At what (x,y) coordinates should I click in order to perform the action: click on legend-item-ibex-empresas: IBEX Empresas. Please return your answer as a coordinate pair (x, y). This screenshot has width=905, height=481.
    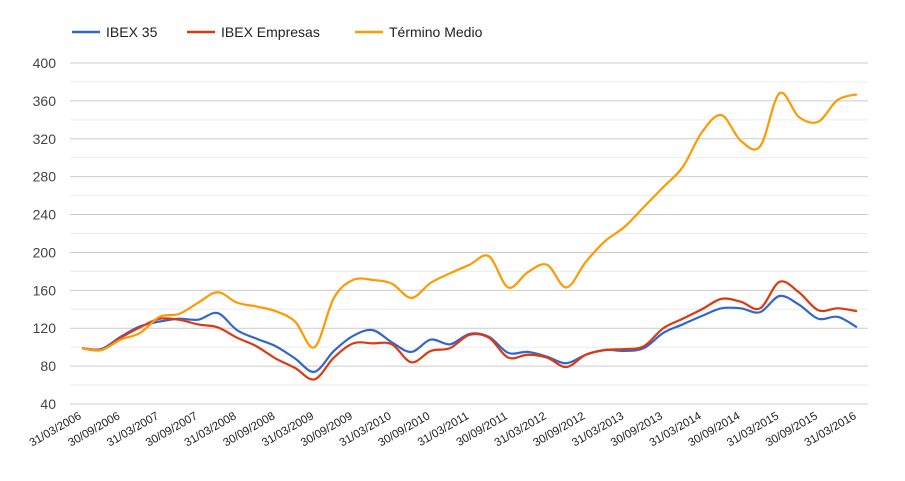
    Looking at the image, I should click on (253, 32).